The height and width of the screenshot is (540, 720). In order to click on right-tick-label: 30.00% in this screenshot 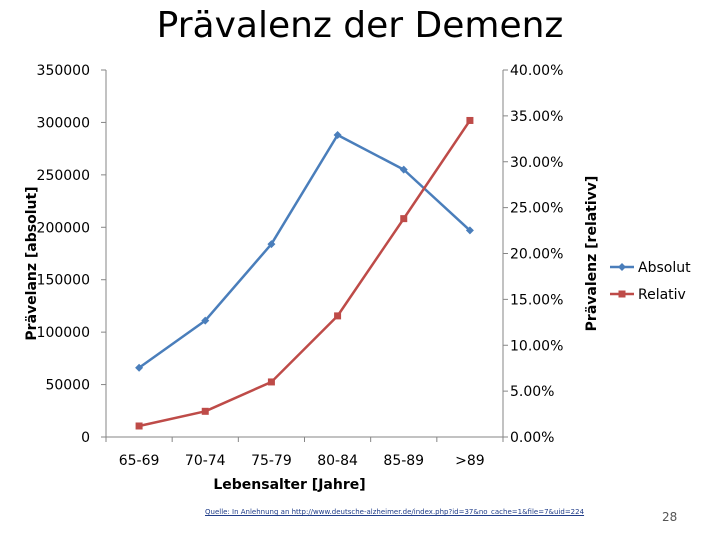, I will do `click(536, 163)`.